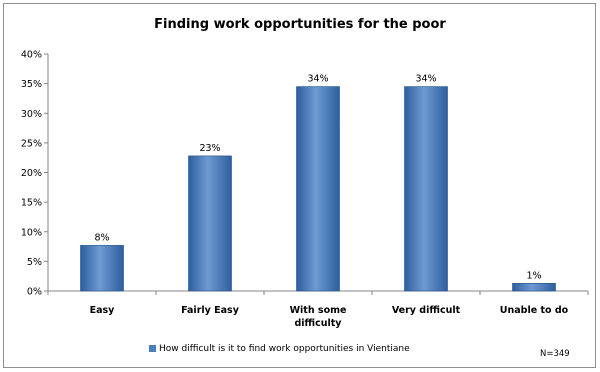  What do you see at coordinates (210, 310) in the screenshot?
I see `x-tick-label: Fairly Easy` at bounding box center [210, 310].